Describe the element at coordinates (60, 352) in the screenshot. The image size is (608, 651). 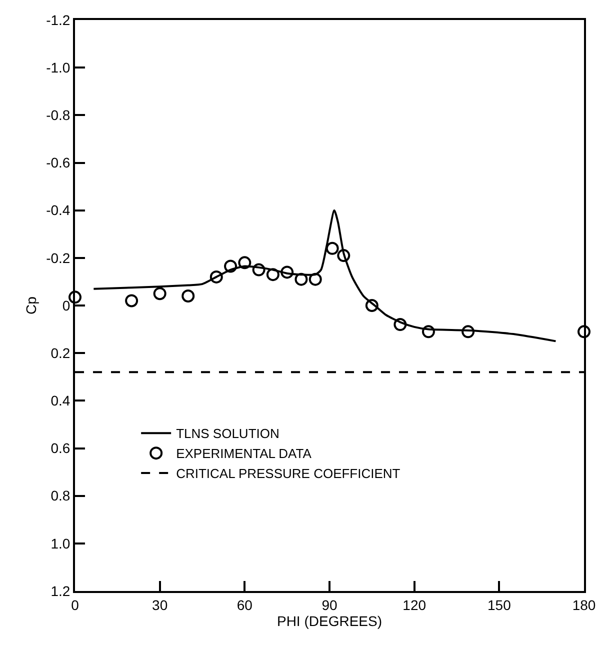
I see `y-tick-label: 0.2` at that location.